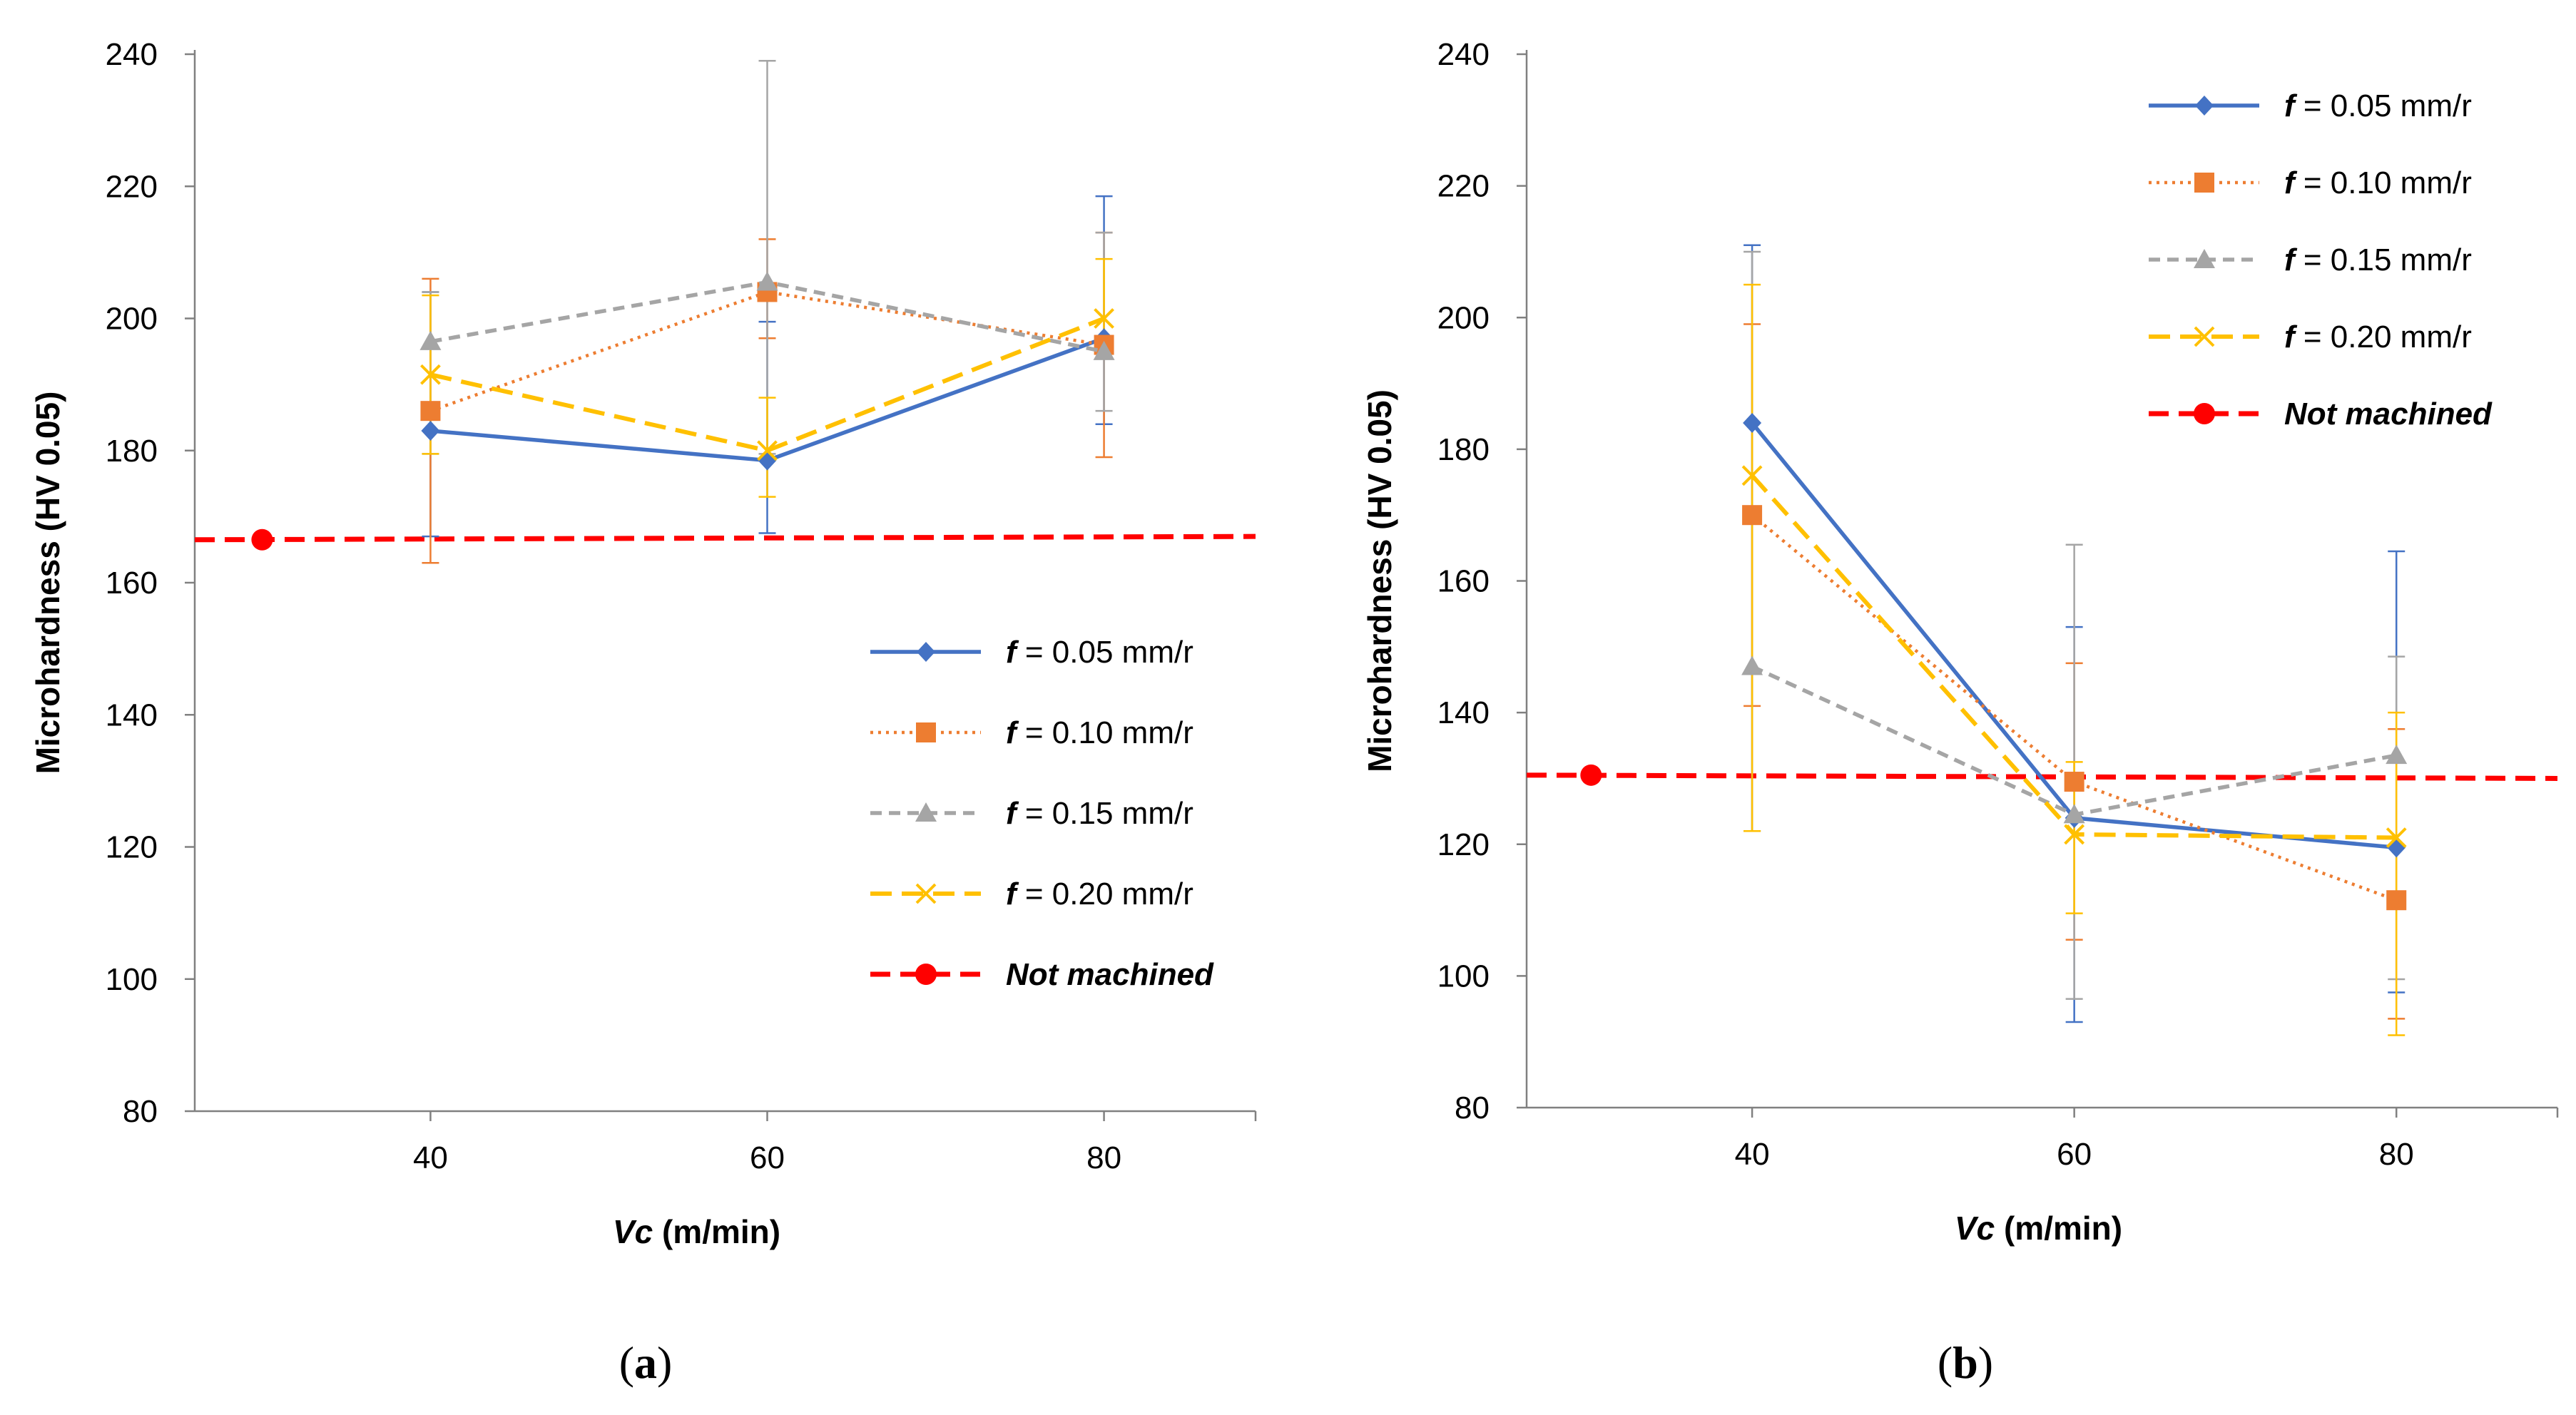 The height and width of the screenshot is (1415, 2576). I want to click on legend-label-value: = 0.20 mm/r, so click(2383, 337).